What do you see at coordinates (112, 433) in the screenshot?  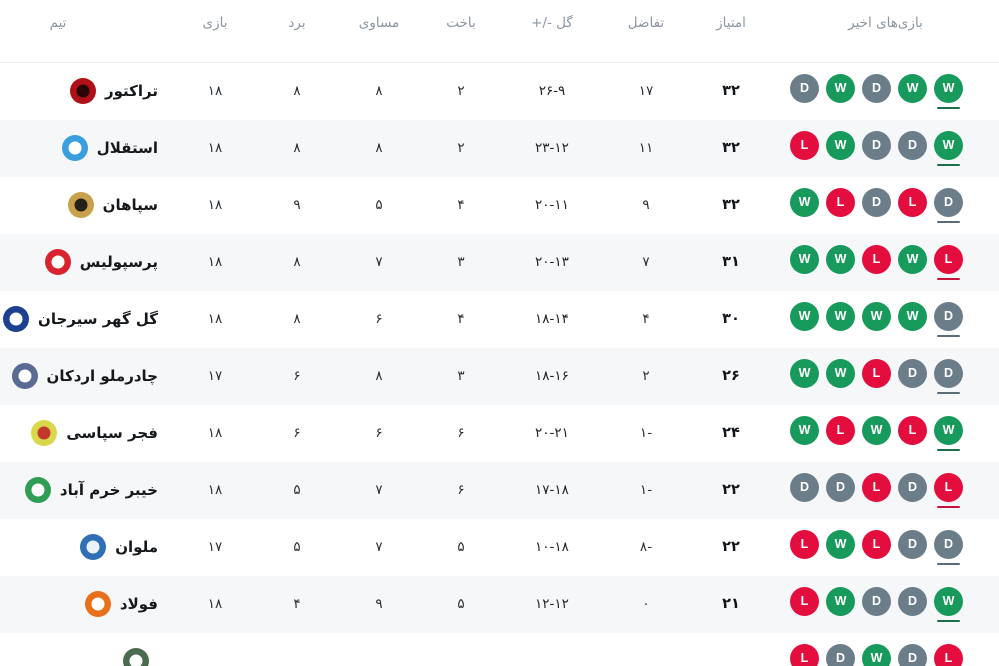 I see `team-name: فجر سپاسی` at bounding box center [112, 433].